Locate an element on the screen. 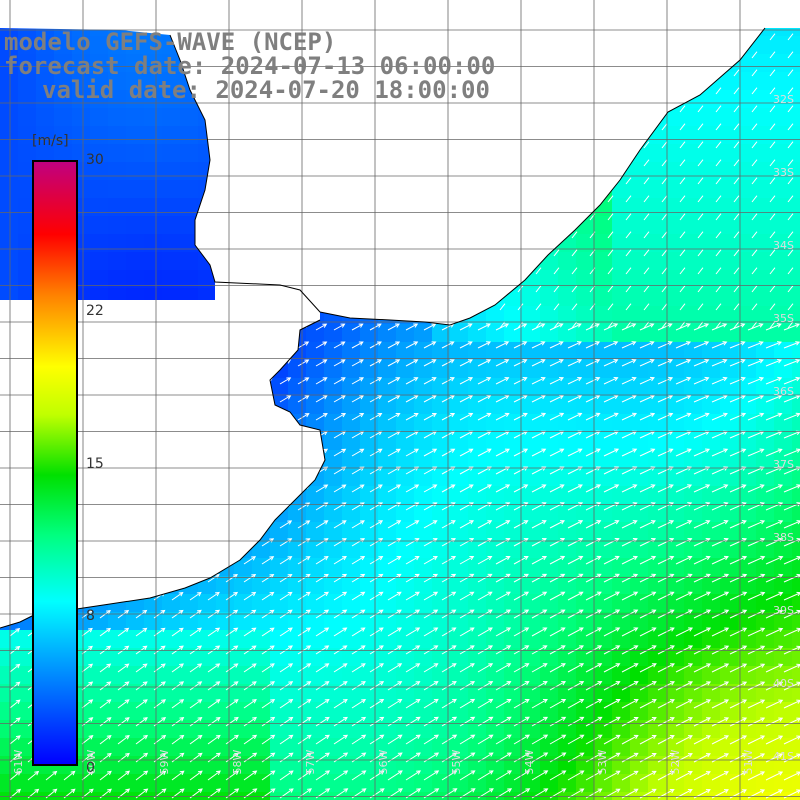 Image resolution: width=800 pixels, height=800 pixels. lat-label: 35S is located at coordinates (783, 318).